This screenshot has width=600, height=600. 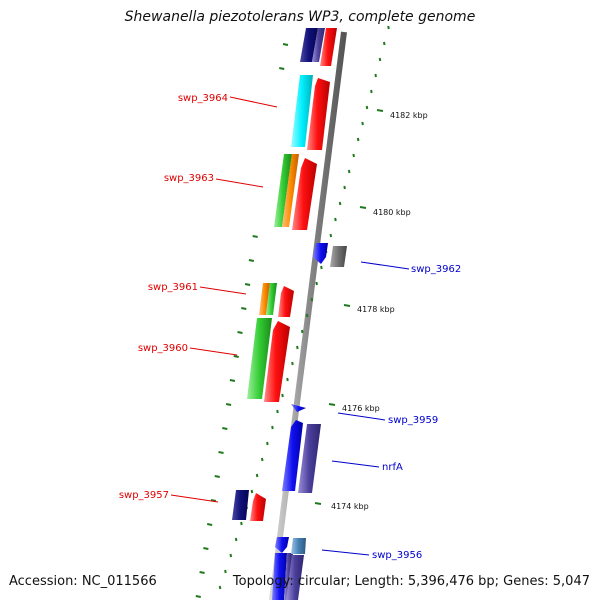 What do you see at coordinates (361, 408) in the screenshot?
I see `tick-label: 4176 kbp` at bounding box center [361, 408].